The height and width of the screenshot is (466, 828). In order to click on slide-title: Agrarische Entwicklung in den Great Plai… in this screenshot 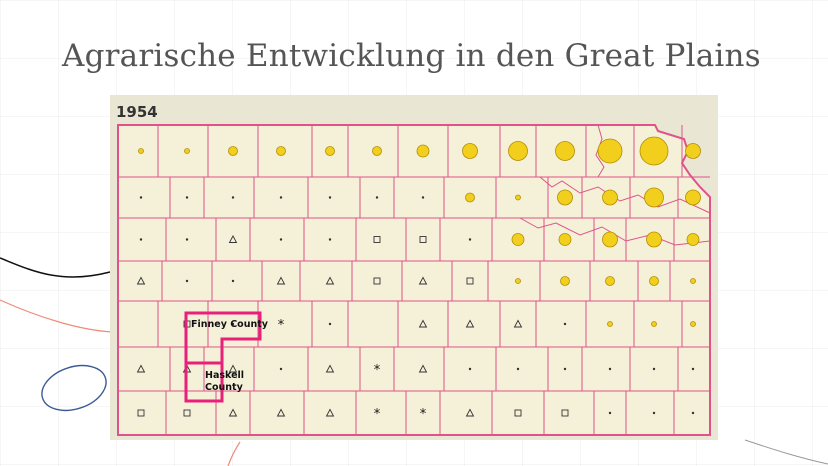, I will do `click(411, 56)`.